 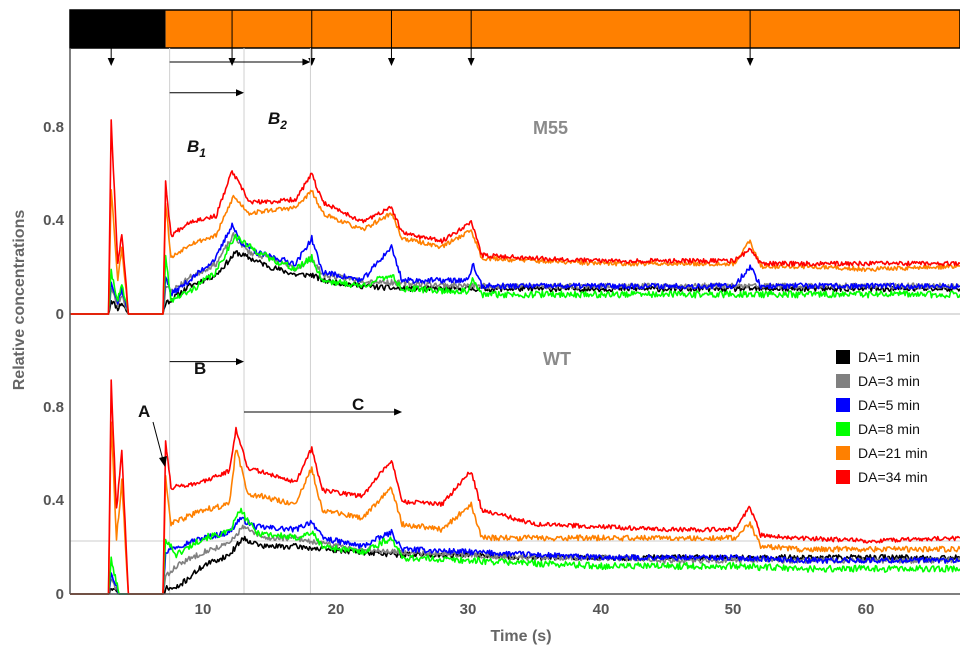 What do you see at coordinates (19, 300) in the screenshot?
I see `y-axis-title: Relative concentrations` at bounding box center [19, 300].